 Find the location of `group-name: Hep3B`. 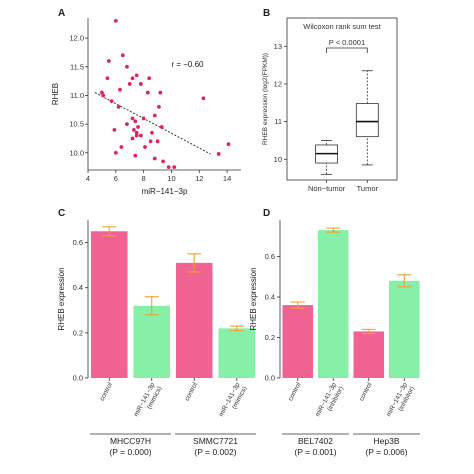

group-name: Hep3B is located at coordinates (387, 441).